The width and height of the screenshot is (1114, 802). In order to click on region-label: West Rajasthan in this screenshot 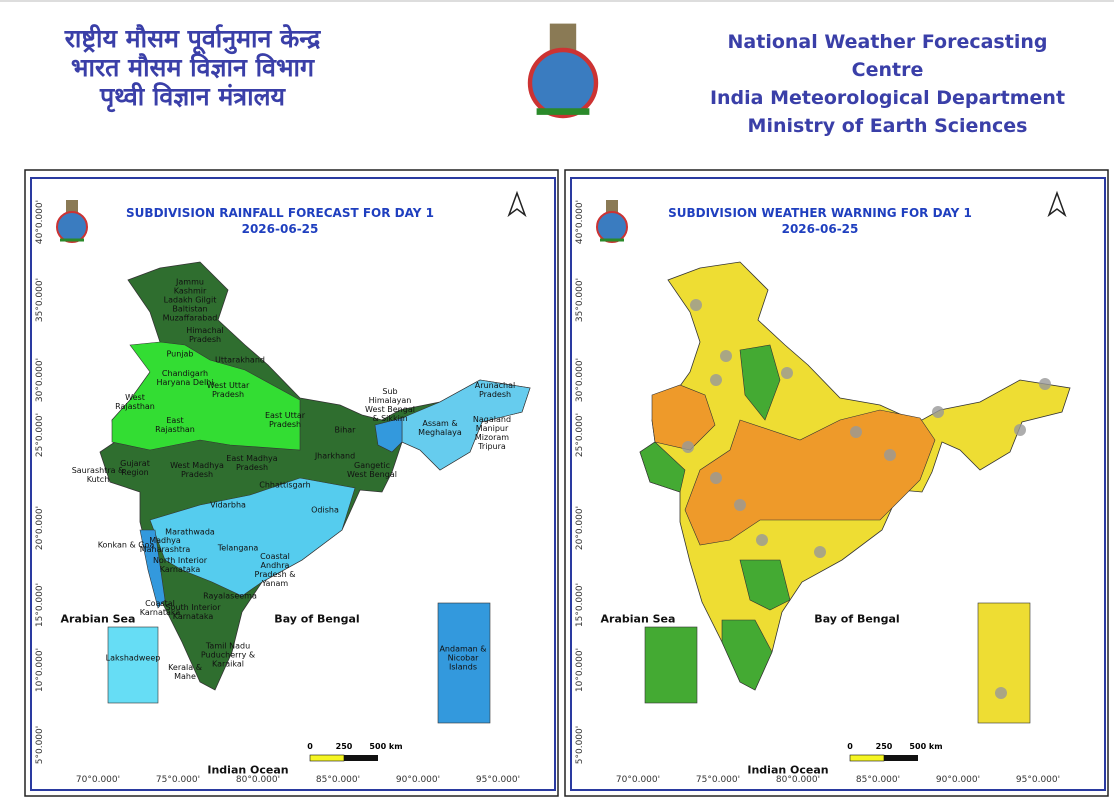, I will do `click(135, 402)`.